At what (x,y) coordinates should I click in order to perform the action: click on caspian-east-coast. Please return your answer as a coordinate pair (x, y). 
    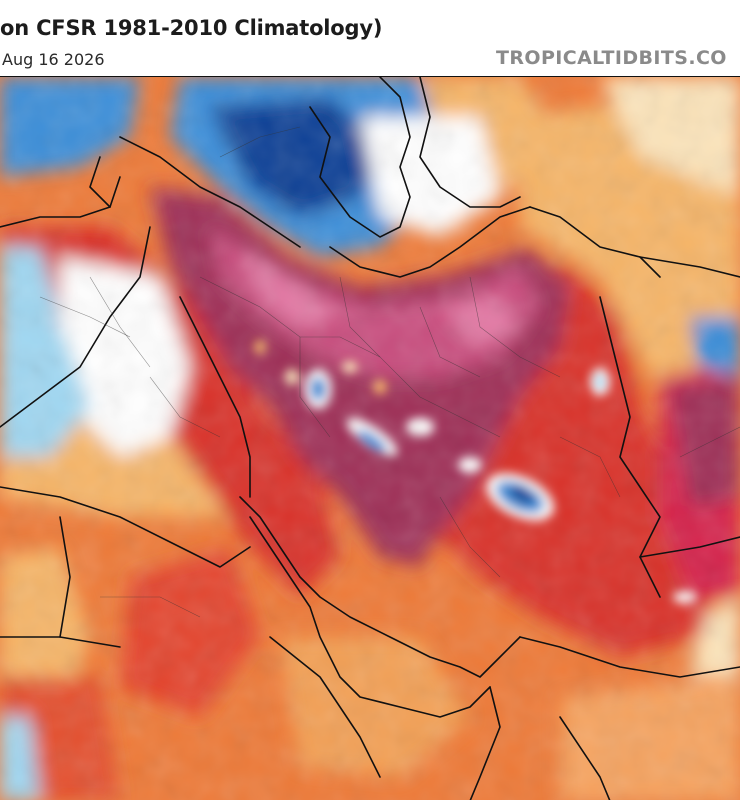
    Looking at the image, I should click on (470, 142).